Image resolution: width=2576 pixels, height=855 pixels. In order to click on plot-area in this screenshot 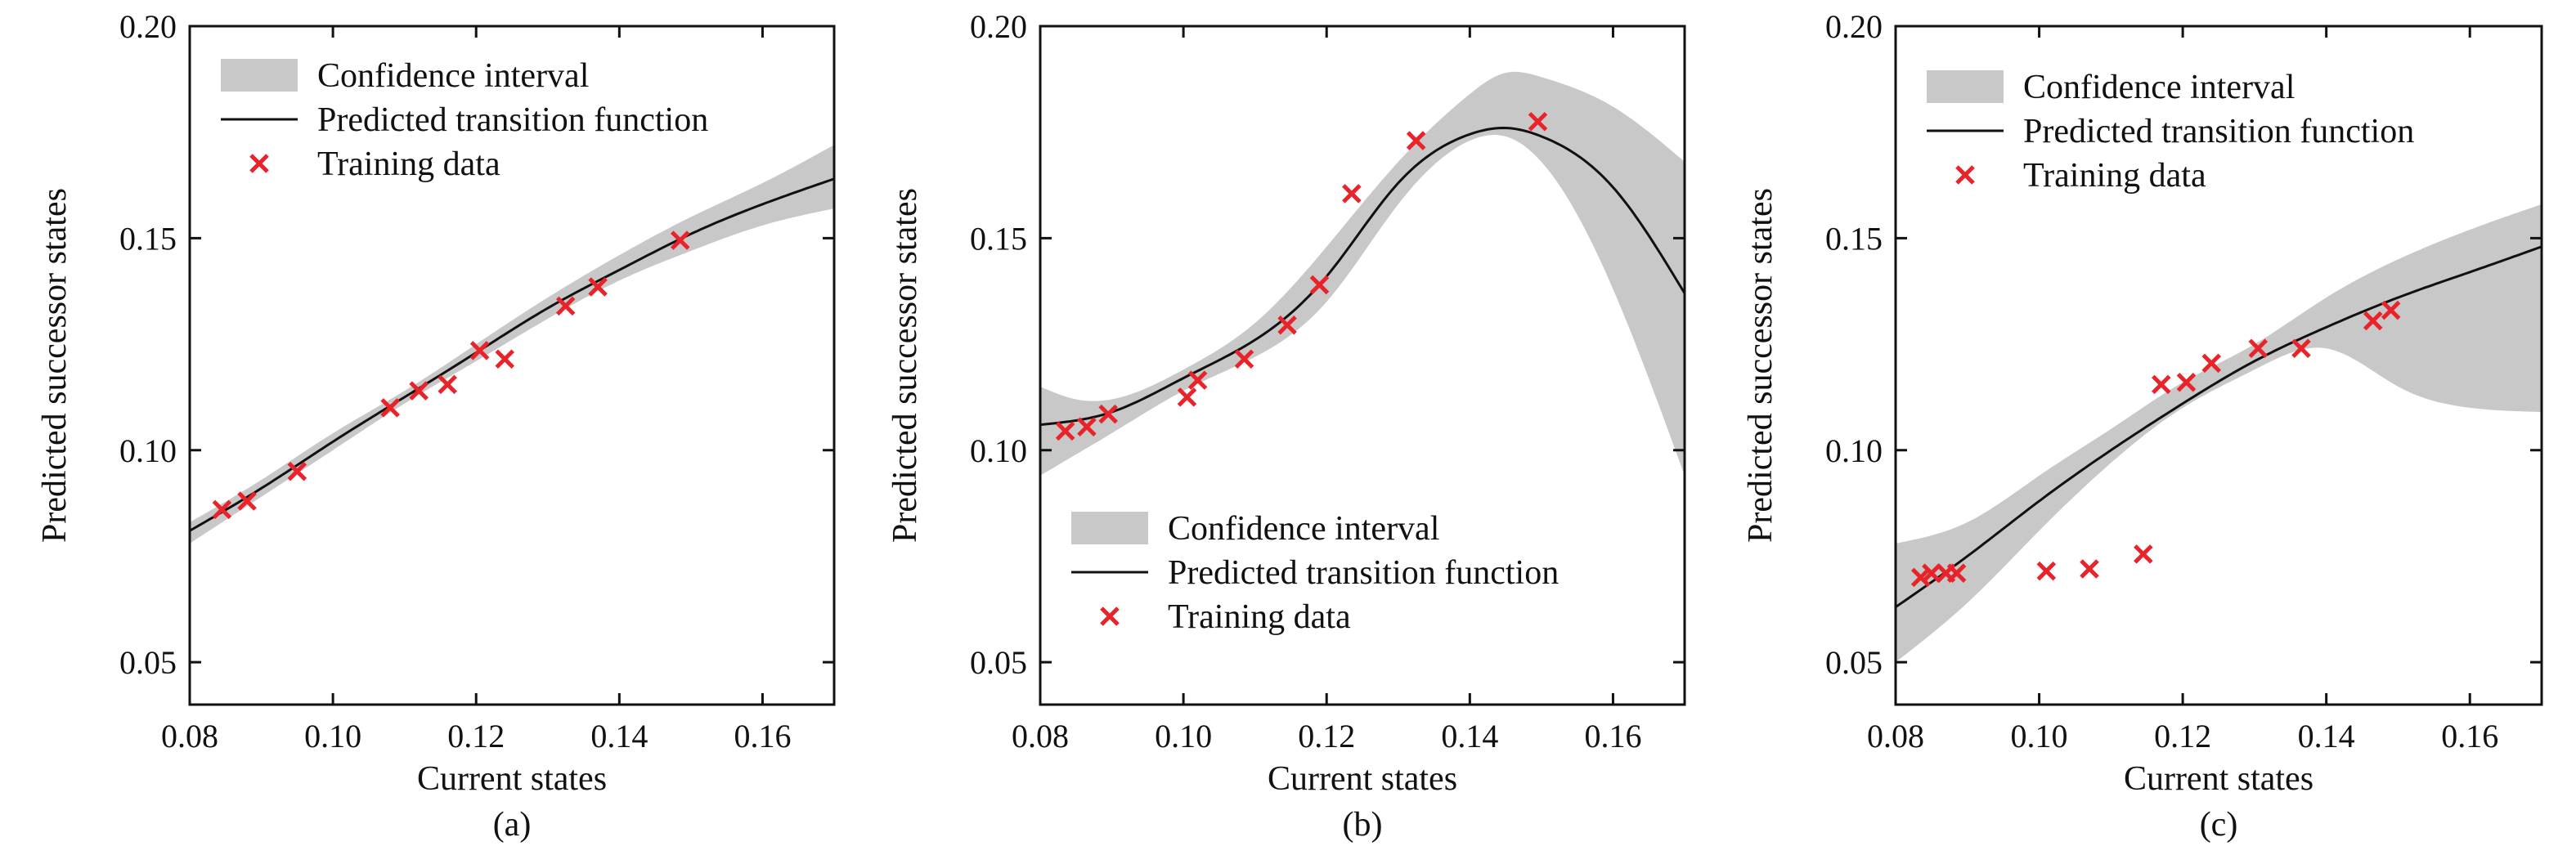, I will do `click(512, 344)`.